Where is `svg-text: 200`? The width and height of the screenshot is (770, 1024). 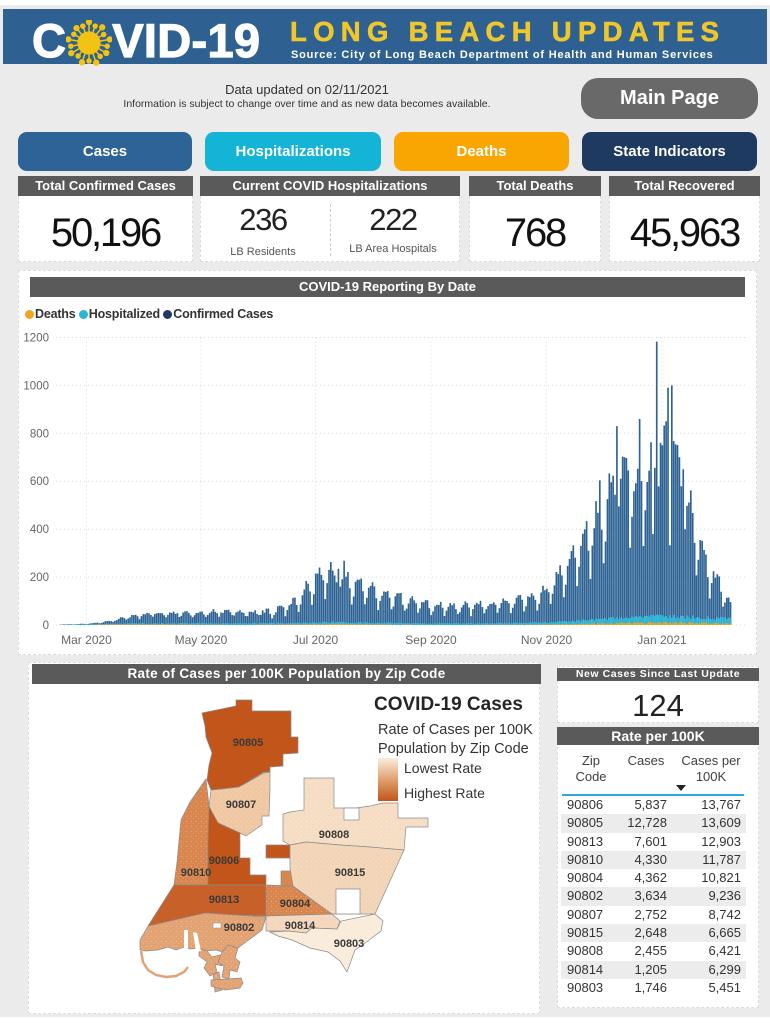
svg-text: 200 is located at coordinates (39, 578).